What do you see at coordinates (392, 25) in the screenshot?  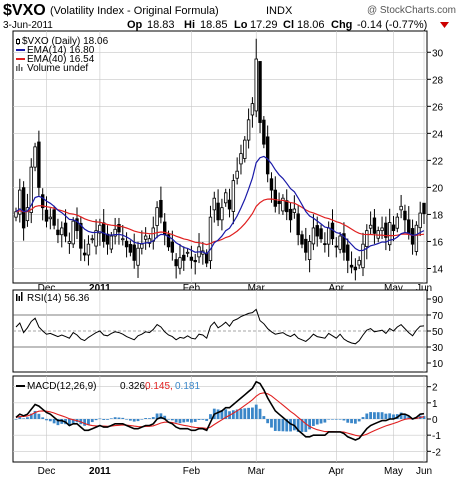 I see `change-value: -0.14 (-0.77%)` at bounding box center [392, 25].